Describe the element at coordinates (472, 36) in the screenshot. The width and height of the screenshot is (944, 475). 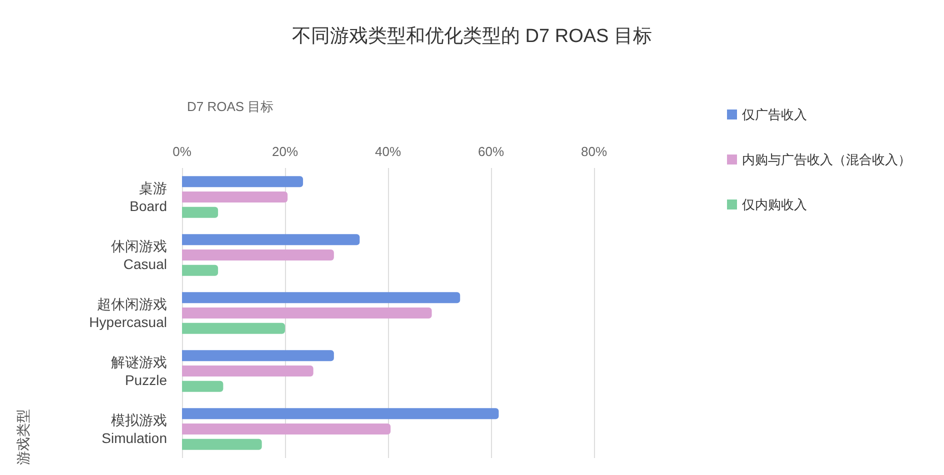
I see `chart-title: 不同游戏类型和优化类型的 D7 ROAS 目标` at that location.